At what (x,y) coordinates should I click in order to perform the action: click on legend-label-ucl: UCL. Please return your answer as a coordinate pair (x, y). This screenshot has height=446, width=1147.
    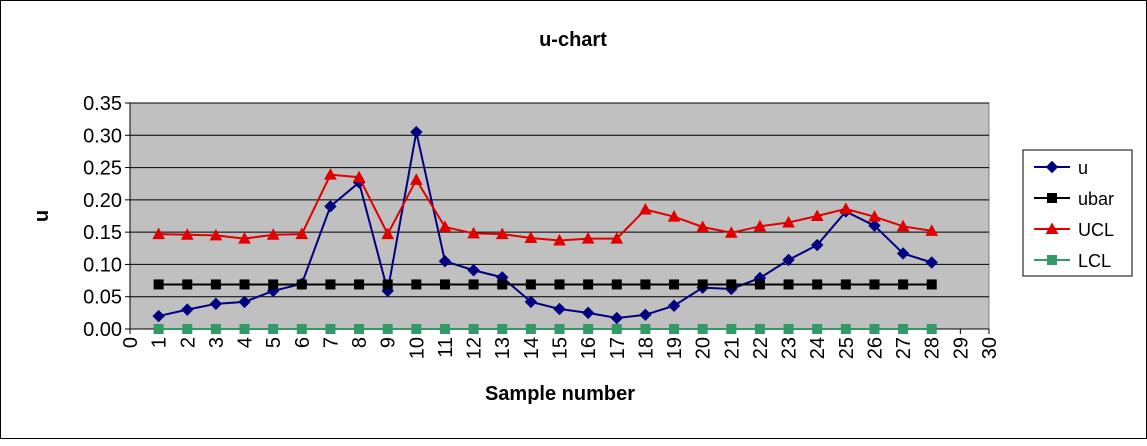
    Looking at the image, I should click on (1096, 230).